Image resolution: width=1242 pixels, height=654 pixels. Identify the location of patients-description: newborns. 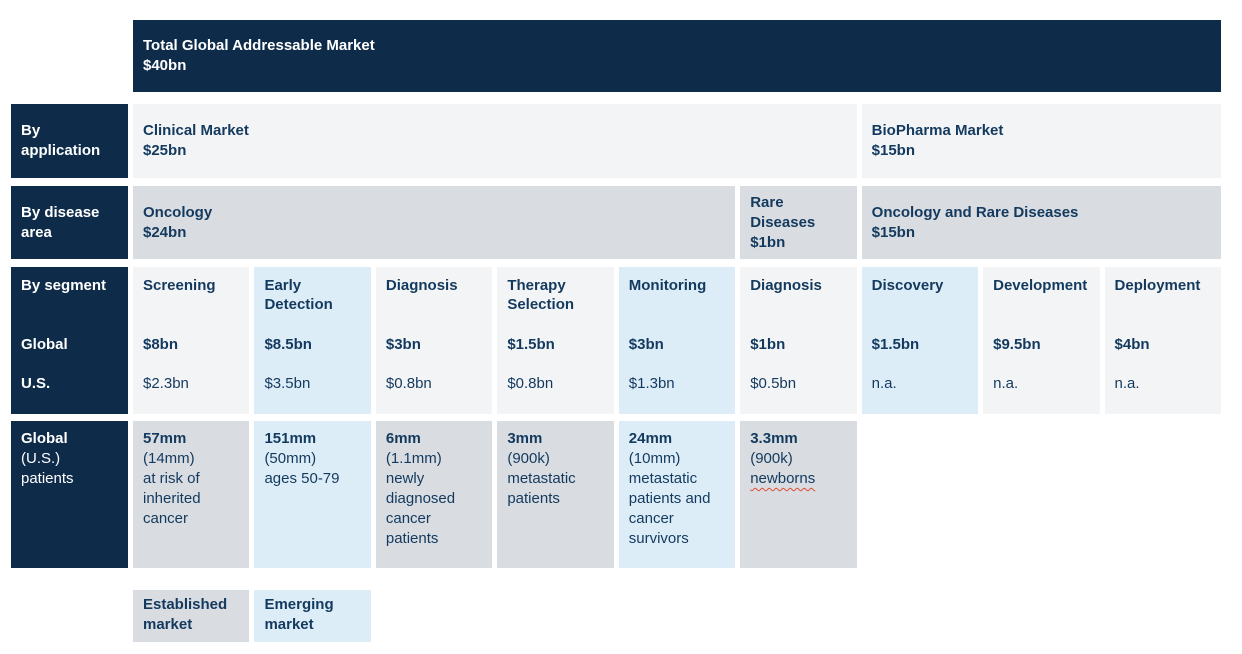
(798, 479).